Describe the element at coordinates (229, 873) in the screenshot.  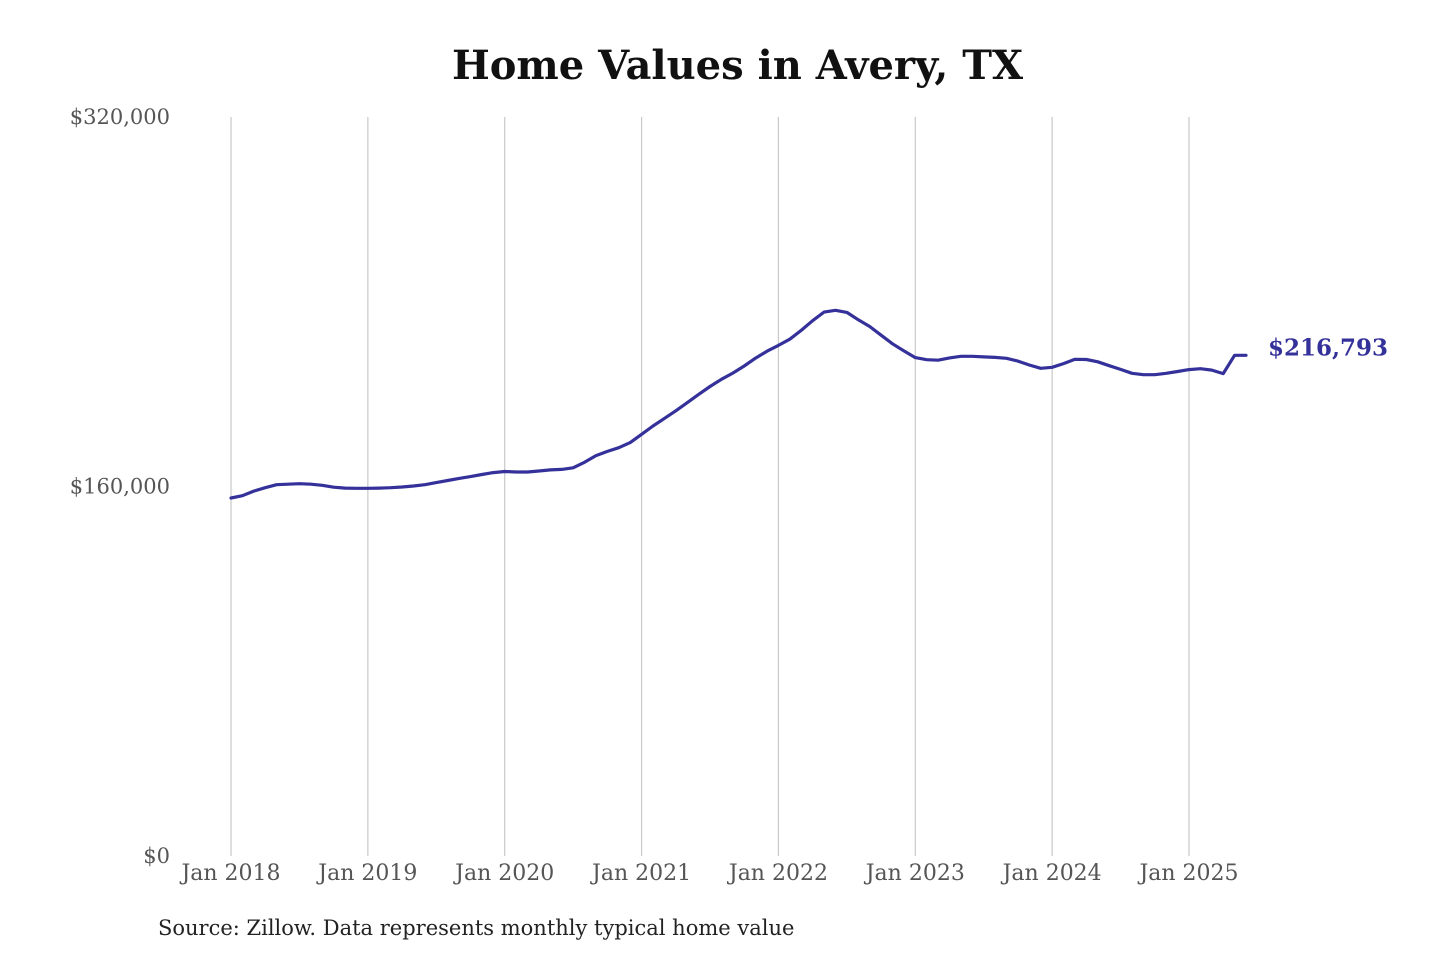
I see `x-tick-label: Jan 2018` at that location.